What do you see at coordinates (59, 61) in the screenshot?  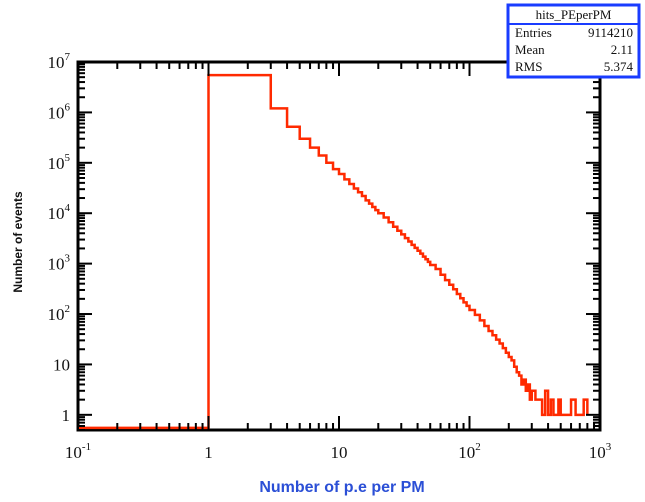 I see `y-tick-label: 10⁷` at bounding box center [59, 61].